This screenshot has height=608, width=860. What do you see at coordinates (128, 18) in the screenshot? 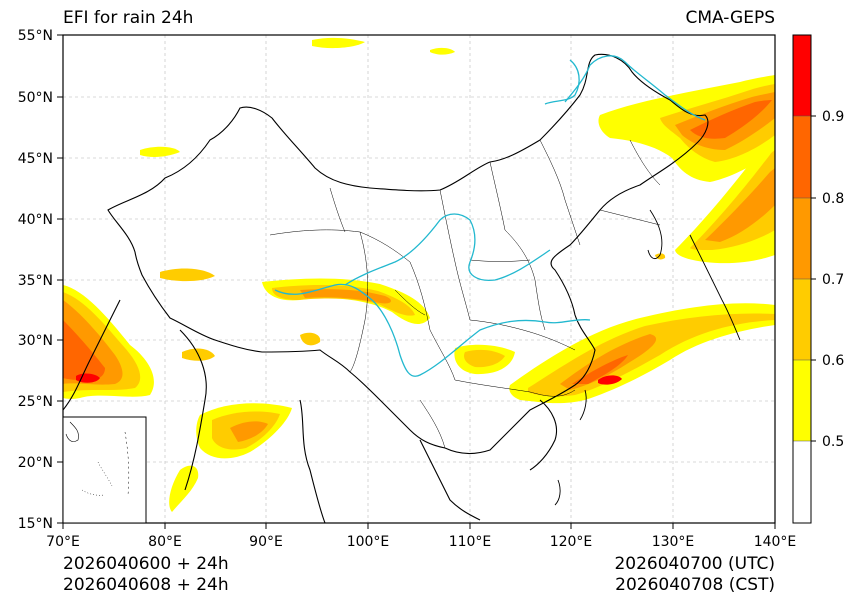
I see `map-title: EFI for rain 24h` at bounding box center [128, 18].